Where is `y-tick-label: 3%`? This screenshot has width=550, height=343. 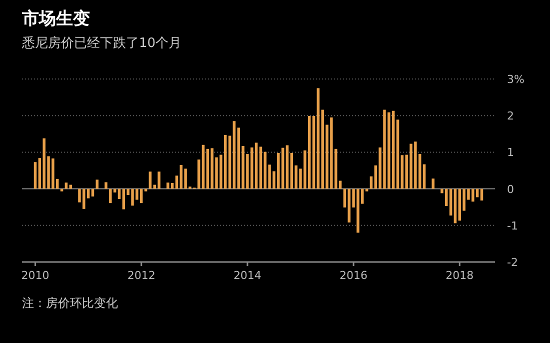 y-tick-label: 3% is located at coordinates (515, 79).